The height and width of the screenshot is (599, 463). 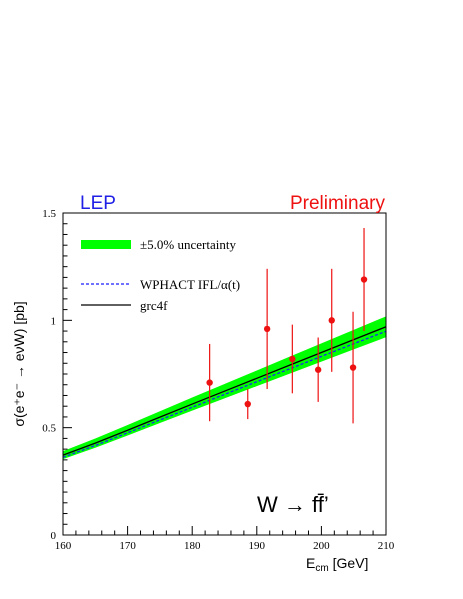 I want to click on x-axis-label-subscript: cm, so click(x=321, y=568).